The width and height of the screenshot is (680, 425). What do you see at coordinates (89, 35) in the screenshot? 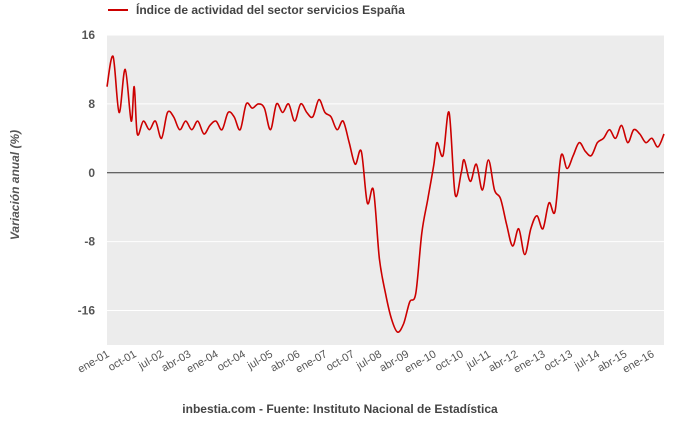
I see `y-tick-label: 16` at bounding box center [89, 35].